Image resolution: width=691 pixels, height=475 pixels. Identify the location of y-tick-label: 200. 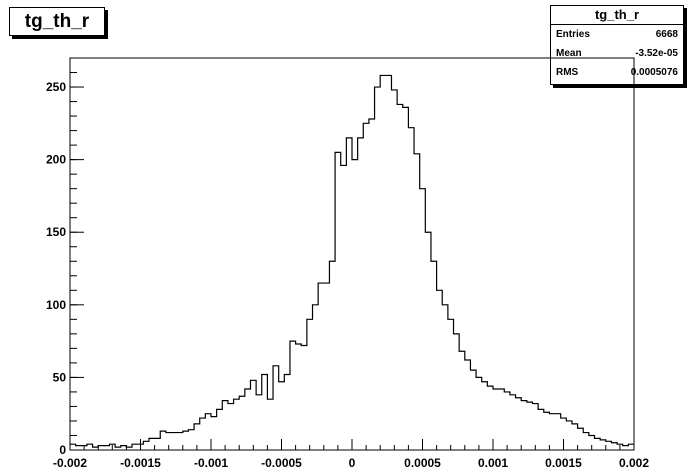
(56, 160).